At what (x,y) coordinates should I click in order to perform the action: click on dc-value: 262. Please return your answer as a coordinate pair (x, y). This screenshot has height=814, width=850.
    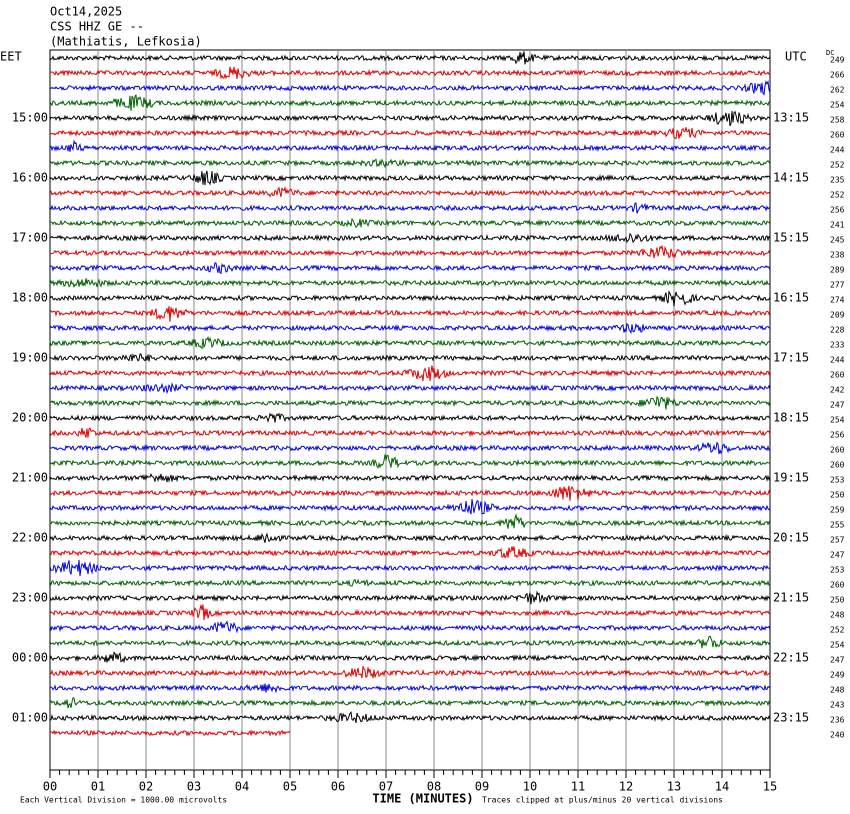
    Looking at the image, I should click on (837, 90).